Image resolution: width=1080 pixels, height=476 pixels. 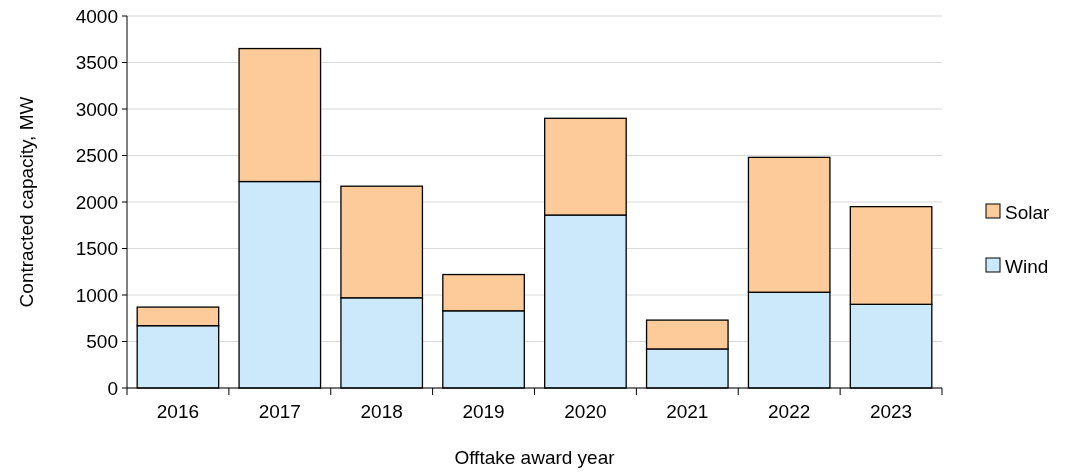 What do you see at coordinates (96, 202) in the screenshot?
I see `y-tick-label: 2000` at bounding box center [96, 202].